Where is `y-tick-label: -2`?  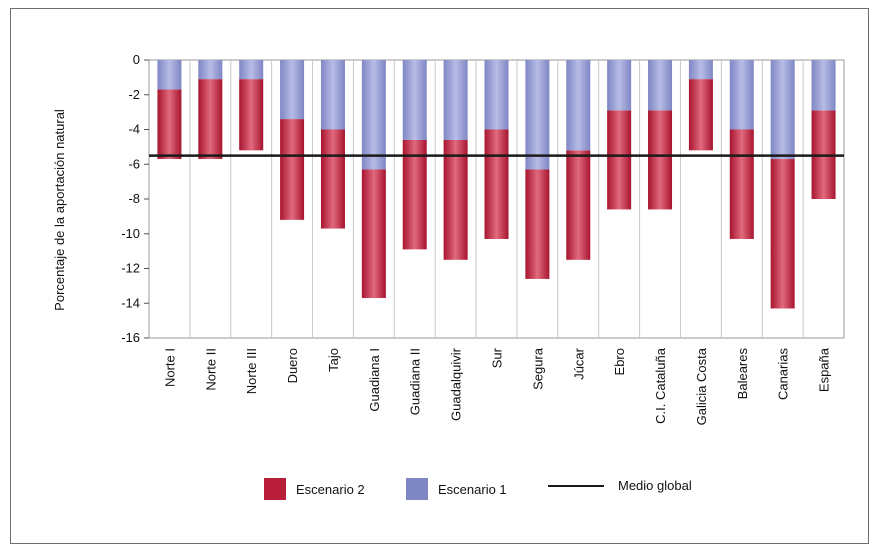 y-tick-label: -2 is located at coordinates (134, 94).